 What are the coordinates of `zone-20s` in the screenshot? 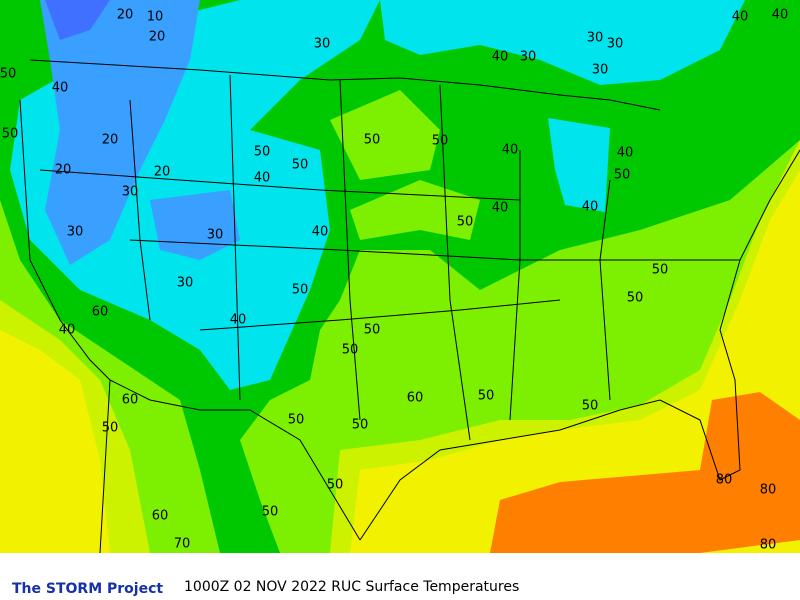 It's located at (120, 132).